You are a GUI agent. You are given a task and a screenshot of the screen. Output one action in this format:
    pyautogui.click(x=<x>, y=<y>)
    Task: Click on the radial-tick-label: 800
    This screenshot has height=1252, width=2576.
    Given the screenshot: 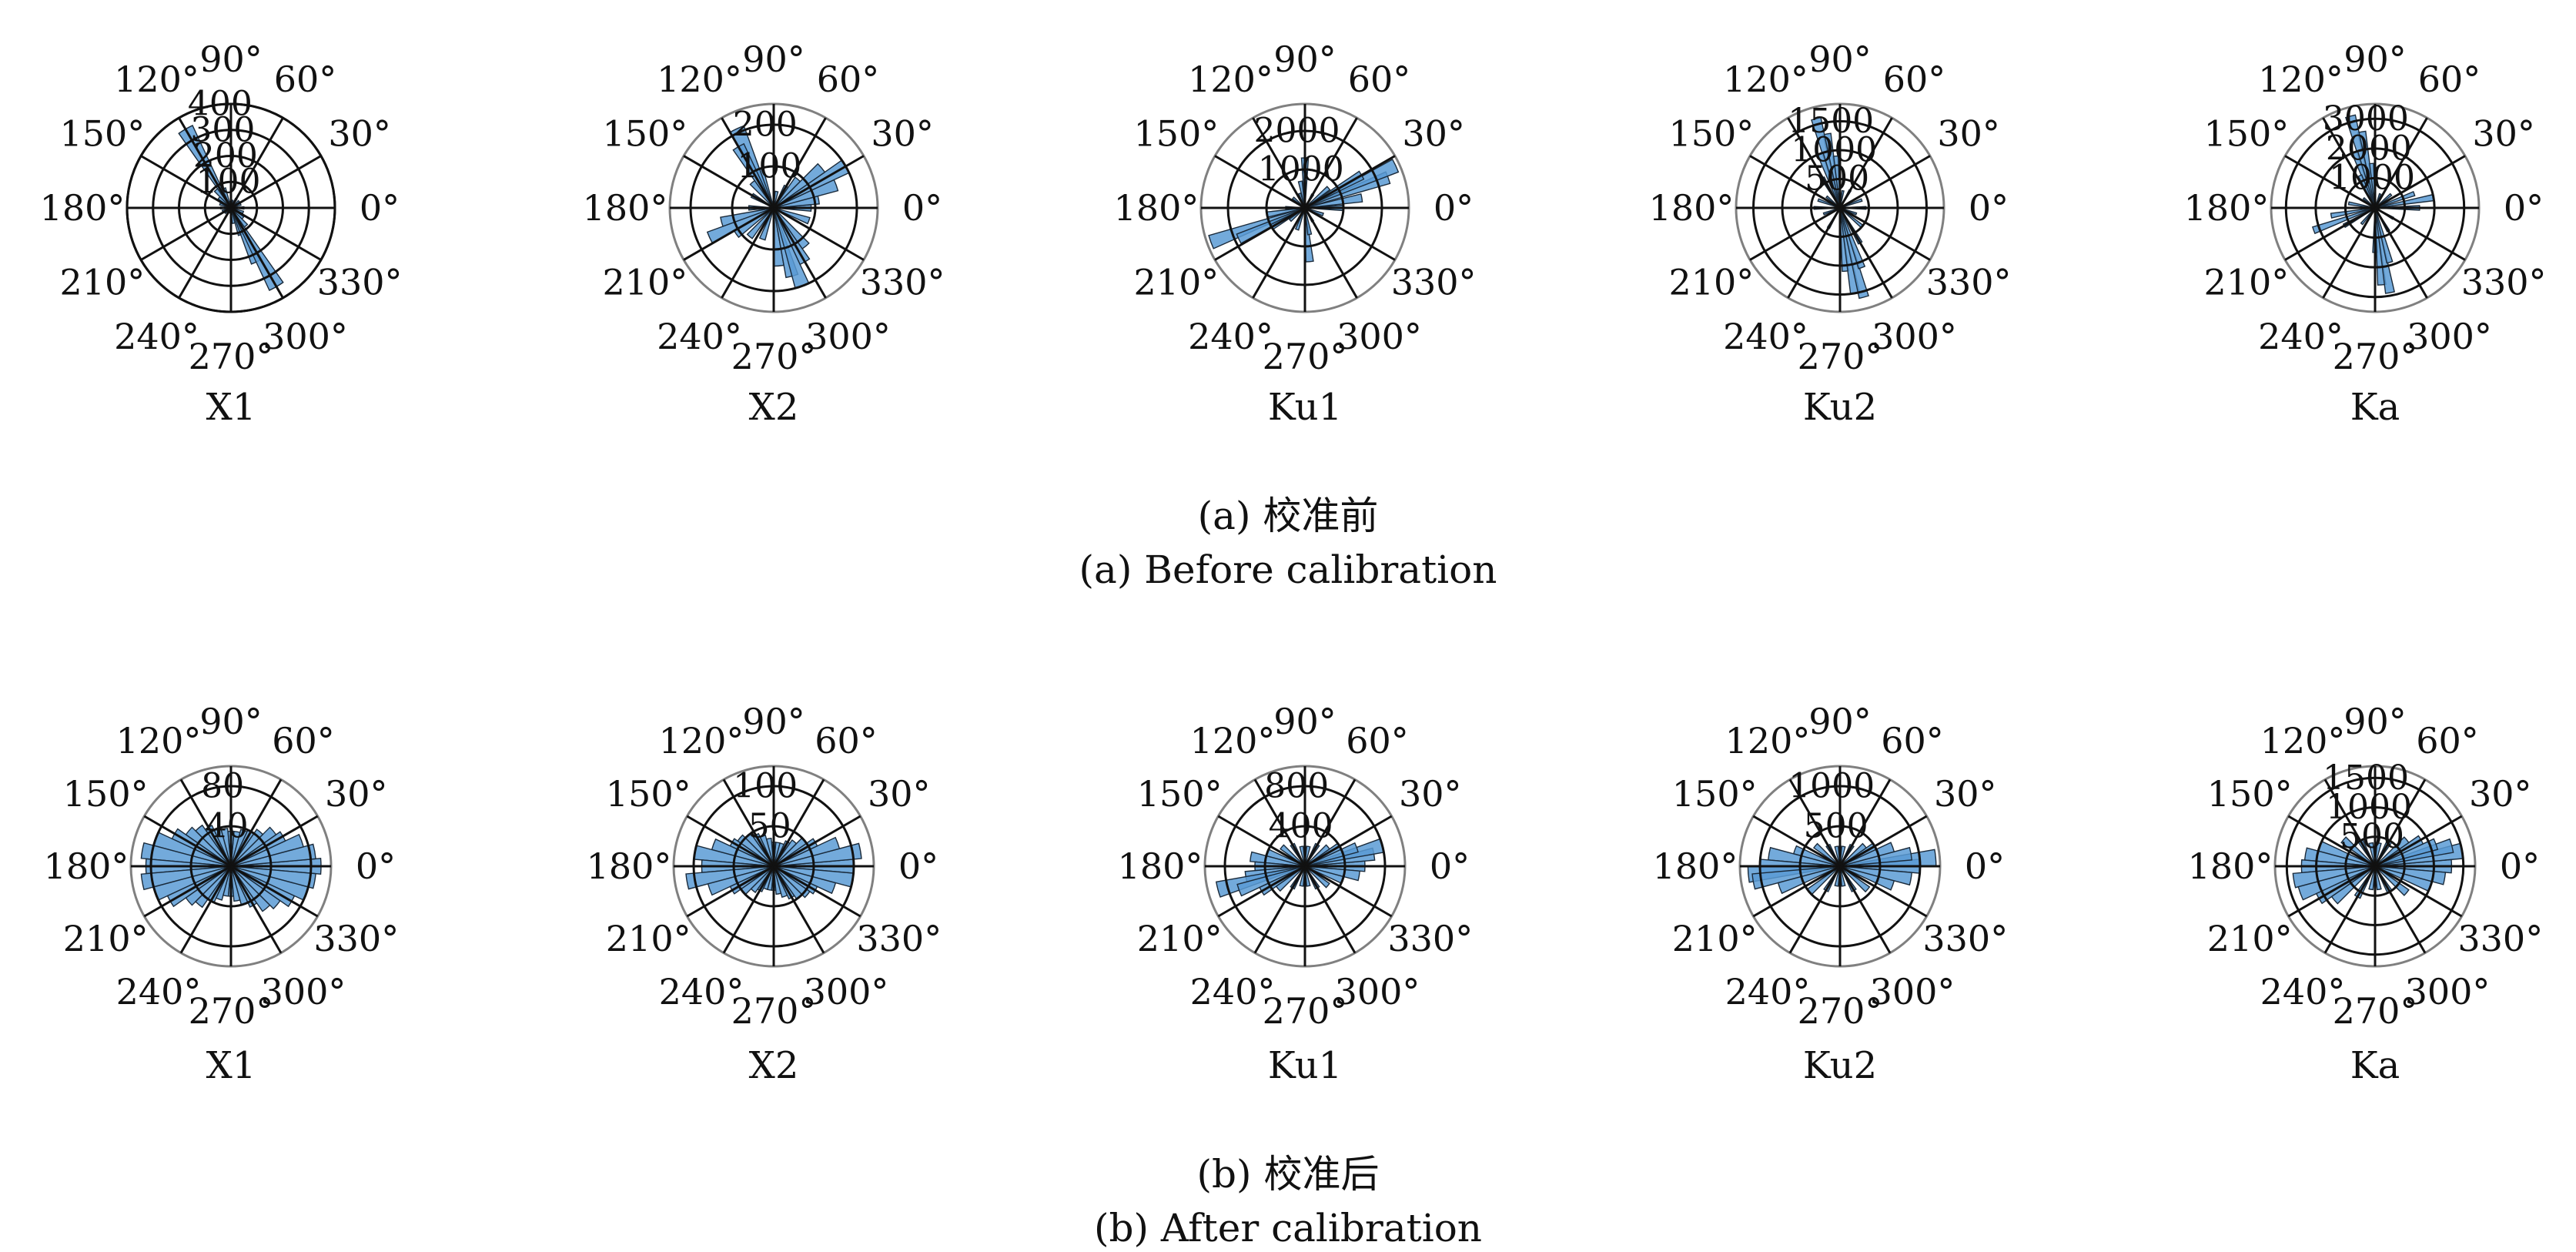 What is the action you would take?
    pyautogui.click(x=1296, y=786)
    